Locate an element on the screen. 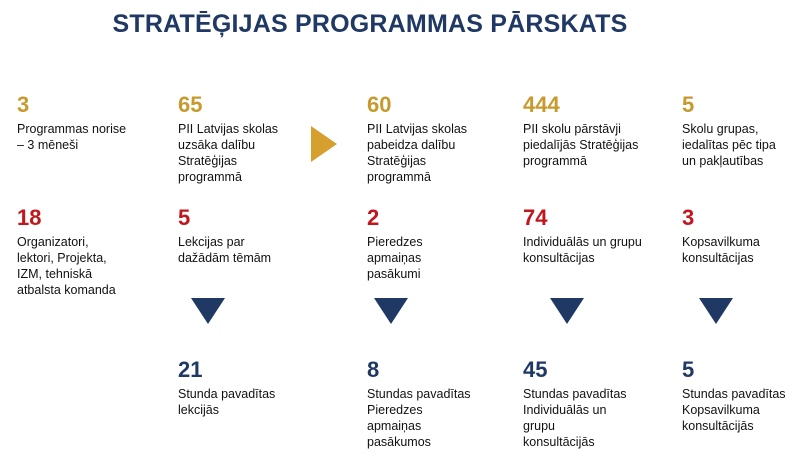 Image resolution: width=800 pixels, height=468 pixels. stat-value: 65 is located at coordinates (190, 104).